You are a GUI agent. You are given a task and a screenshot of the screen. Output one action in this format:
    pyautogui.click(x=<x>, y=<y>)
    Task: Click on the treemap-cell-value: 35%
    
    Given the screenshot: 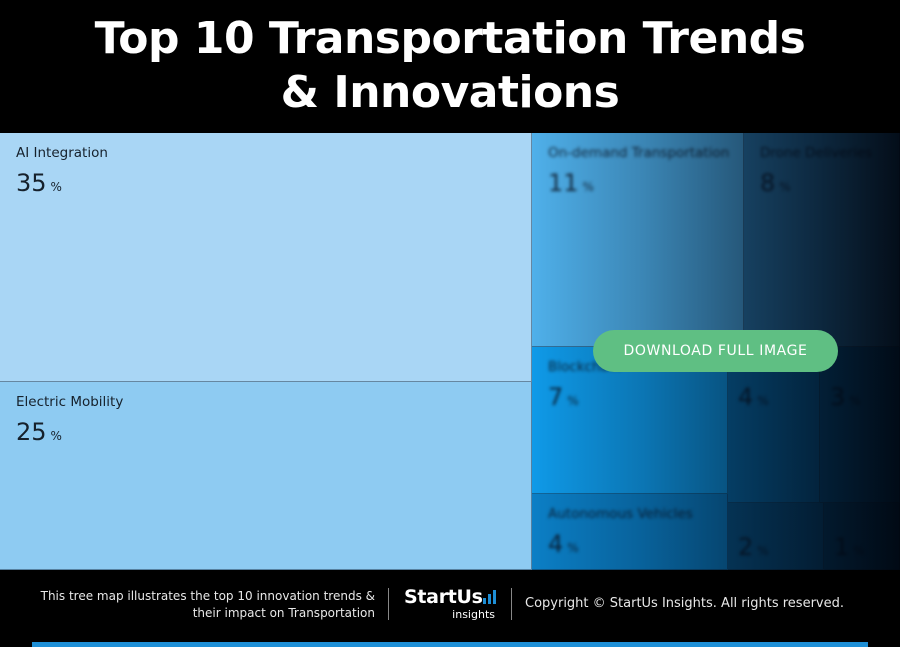 What is the action you would take?
    pyautogui.click(x=39, y=183)
    